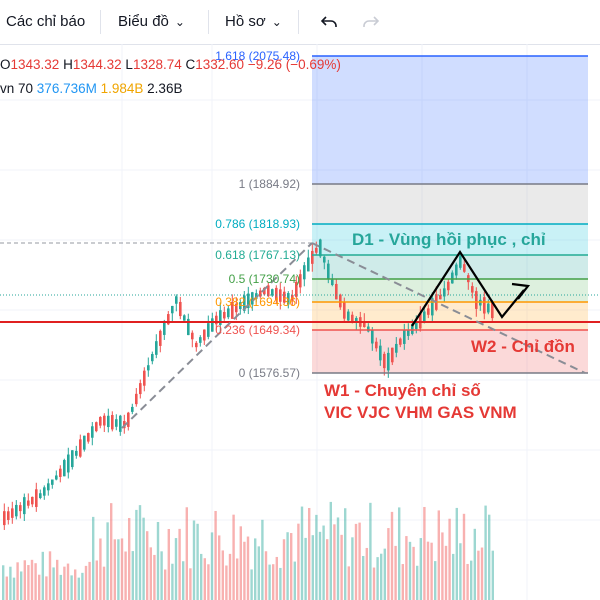  I want to click on high-value: 1344.32, so click(97, 64).